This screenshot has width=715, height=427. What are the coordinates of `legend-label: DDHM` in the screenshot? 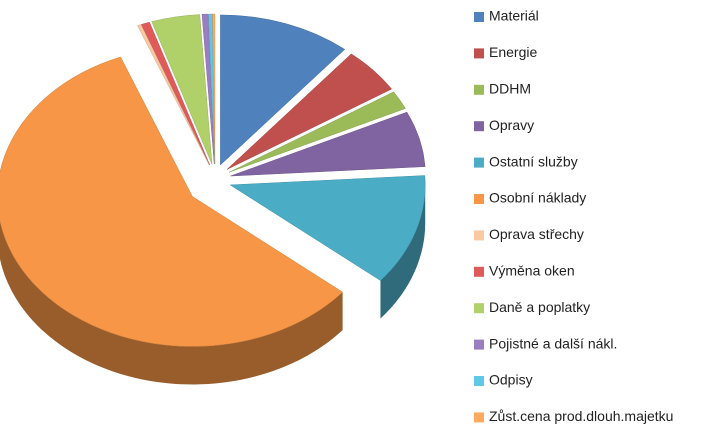 It's located at (510, 89).